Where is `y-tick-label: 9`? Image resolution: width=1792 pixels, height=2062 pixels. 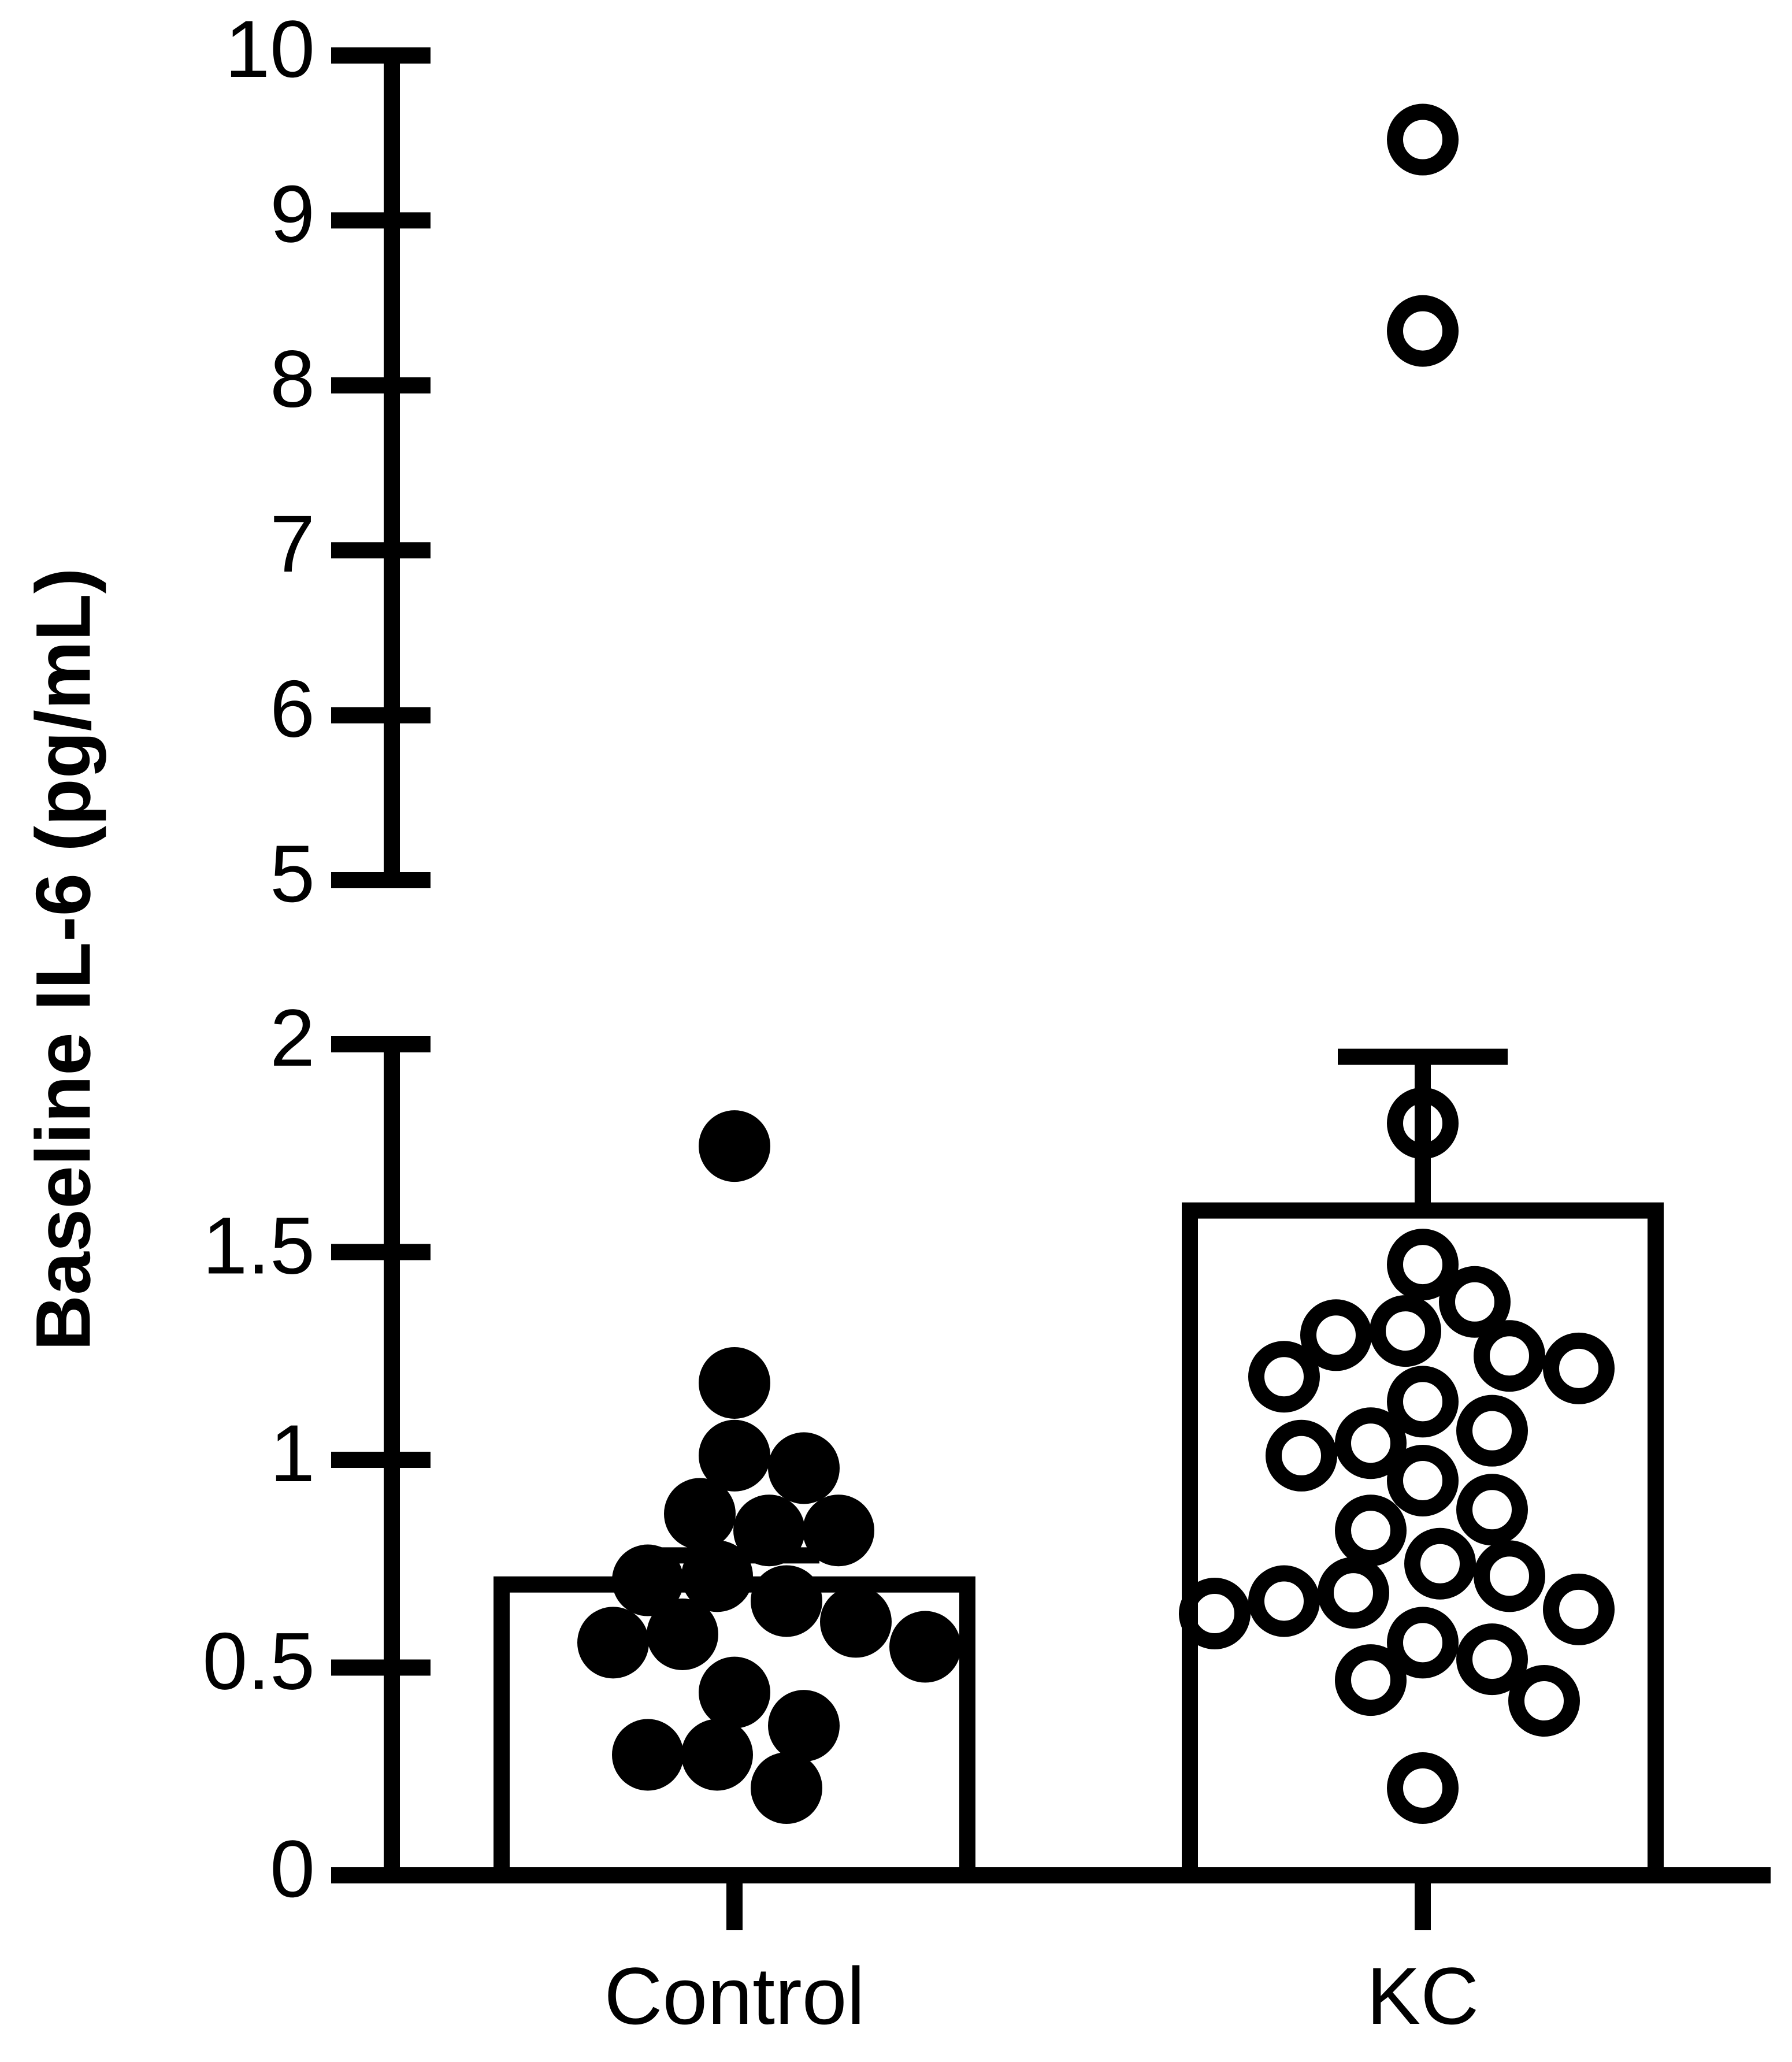 y-tick-label: 9 is located at coordinates (292, 213).